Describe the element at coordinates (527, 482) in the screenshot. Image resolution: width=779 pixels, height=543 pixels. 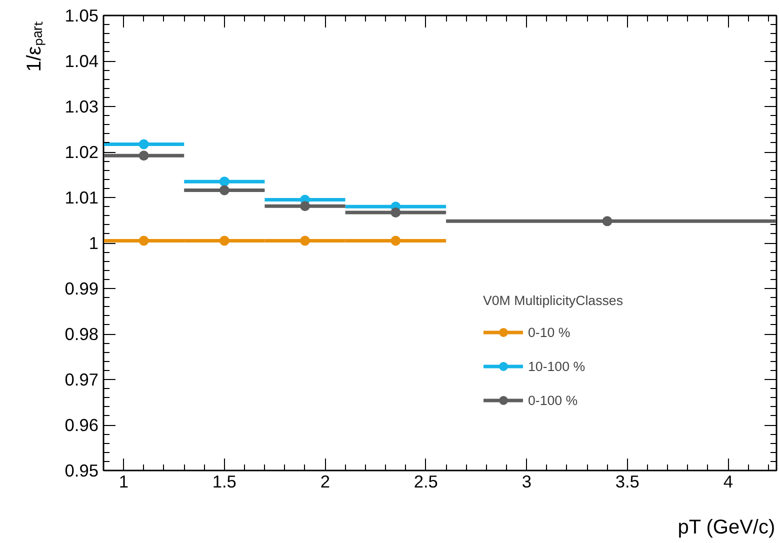
I see `x-tick-label: 3` at that location.